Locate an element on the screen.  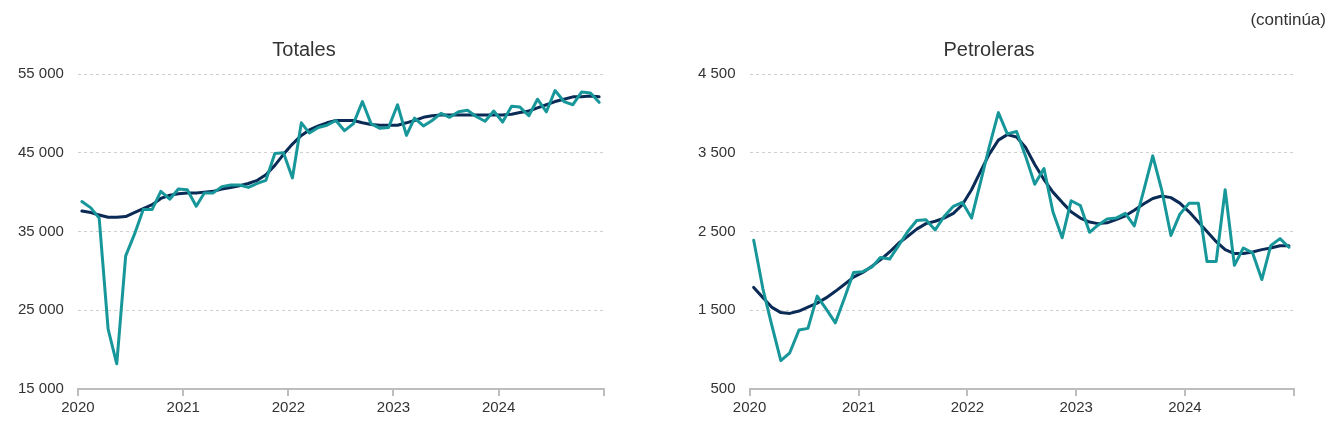
y-tick-label: 2 500 is located at coordinates (716, 230).